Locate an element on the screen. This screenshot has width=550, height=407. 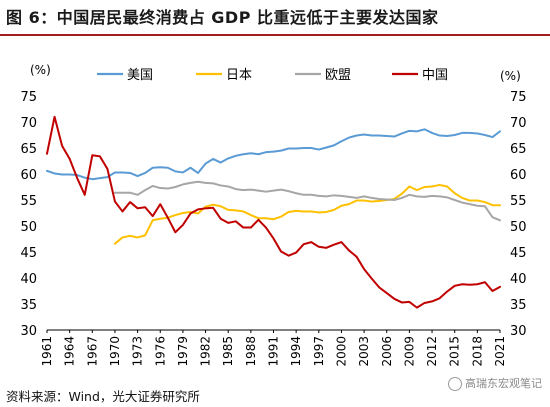
x-tick-label: 1964 is located at coordinates (70, 351).